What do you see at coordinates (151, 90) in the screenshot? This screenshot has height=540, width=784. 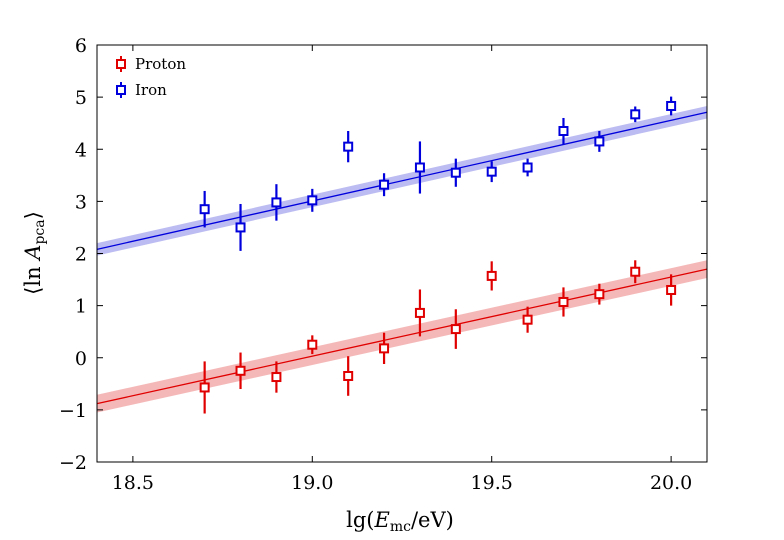 I see `legend-iron-label: Iron` at bounding box center [151, 90].